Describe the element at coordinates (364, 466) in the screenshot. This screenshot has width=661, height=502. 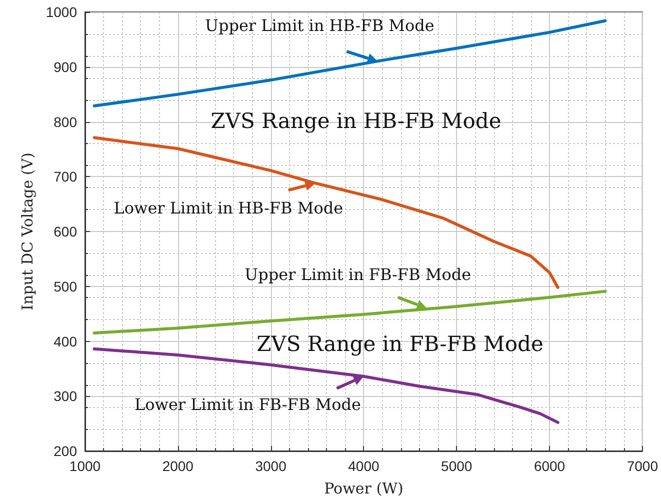
I see `x-tick-label: 4000` at that location.